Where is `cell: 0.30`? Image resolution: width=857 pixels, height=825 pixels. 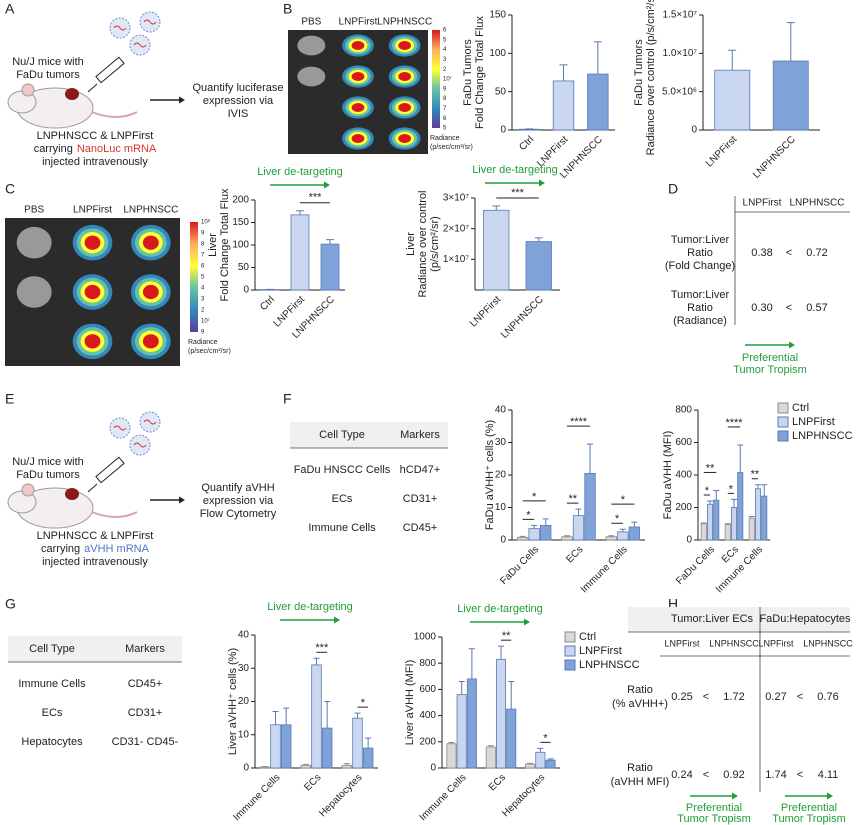 cell: 0.30 is located at coordinates (761, 308).